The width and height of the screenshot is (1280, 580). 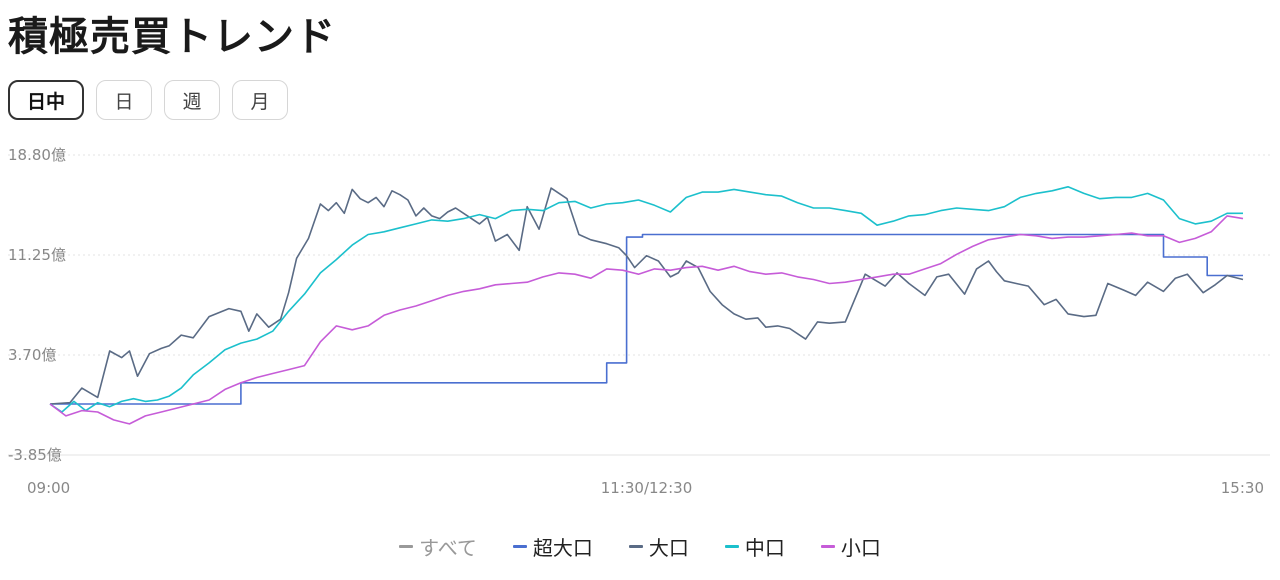 I want to click on page-title: 積極売買トレンド, so click(x=172, y=37).